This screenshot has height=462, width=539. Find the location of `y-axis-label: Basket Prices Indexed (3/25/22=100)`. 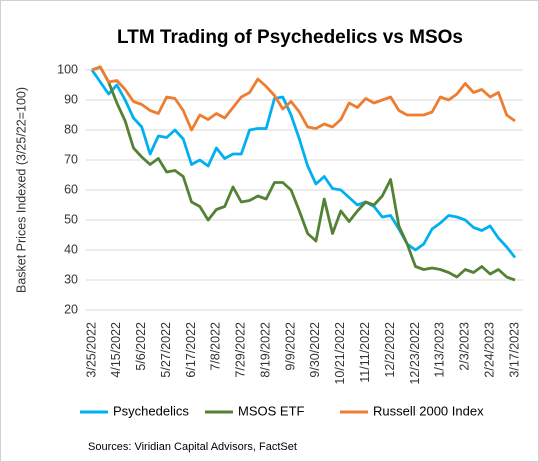

y-axis-label: Basket Prices Indexed (3/25/22=100) is located at coordinates (21, 190).